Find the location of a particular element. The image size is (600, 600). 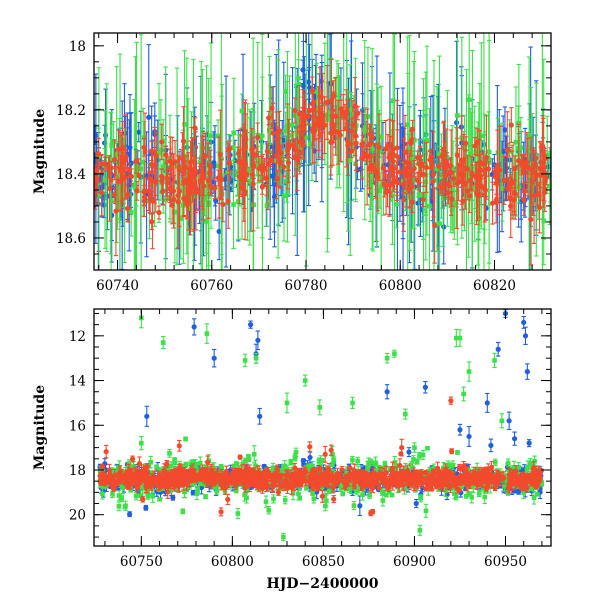

x-tick-label: 60900 is located at coordinates (414, 562).